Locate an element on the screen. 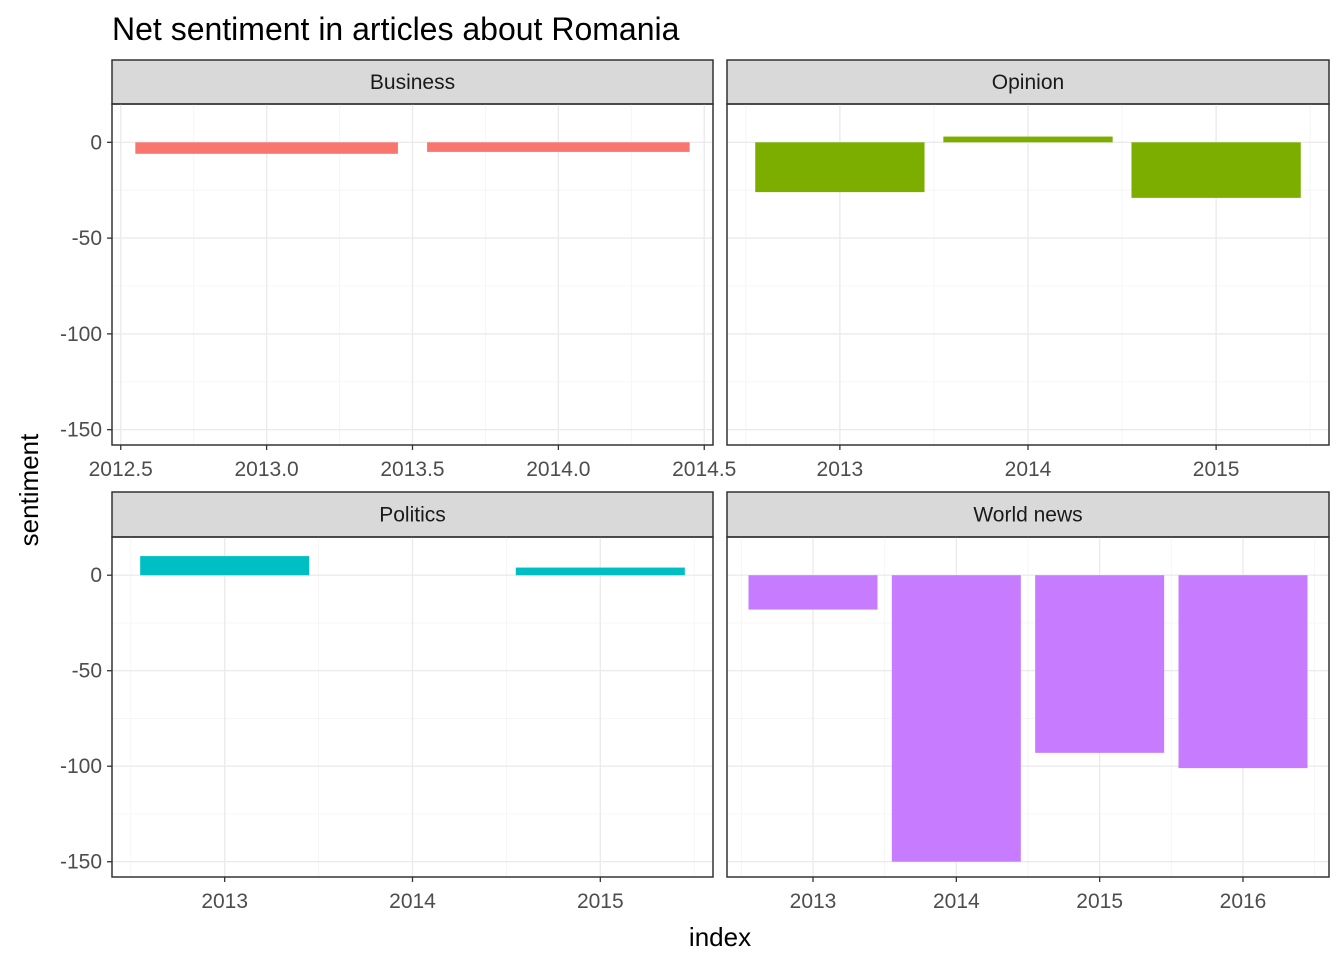  y-axis-title: sentiment is located at coordinates (29, 489).